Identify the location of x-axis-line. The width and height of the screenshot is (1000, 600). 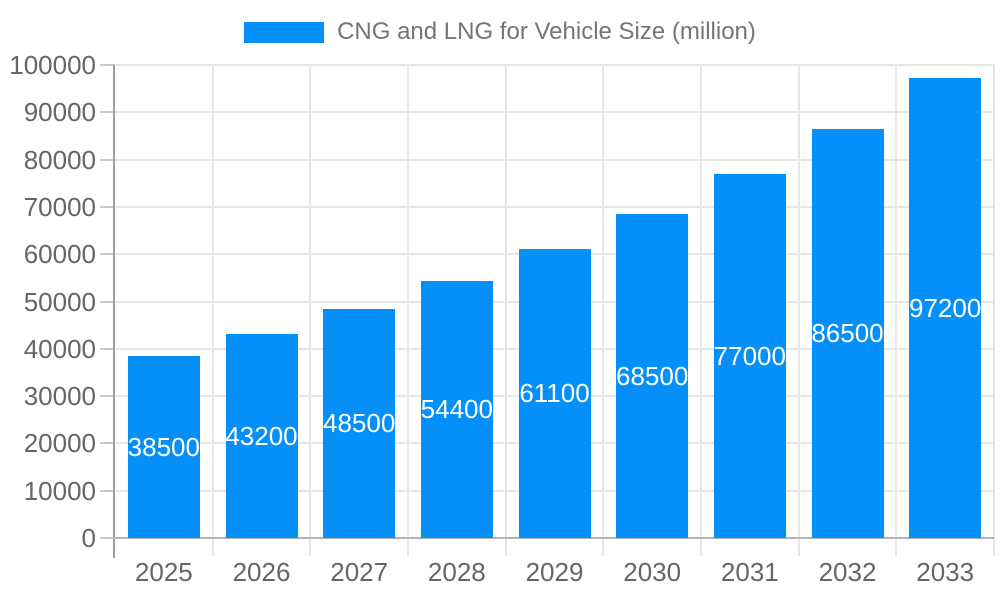
(553, 538).